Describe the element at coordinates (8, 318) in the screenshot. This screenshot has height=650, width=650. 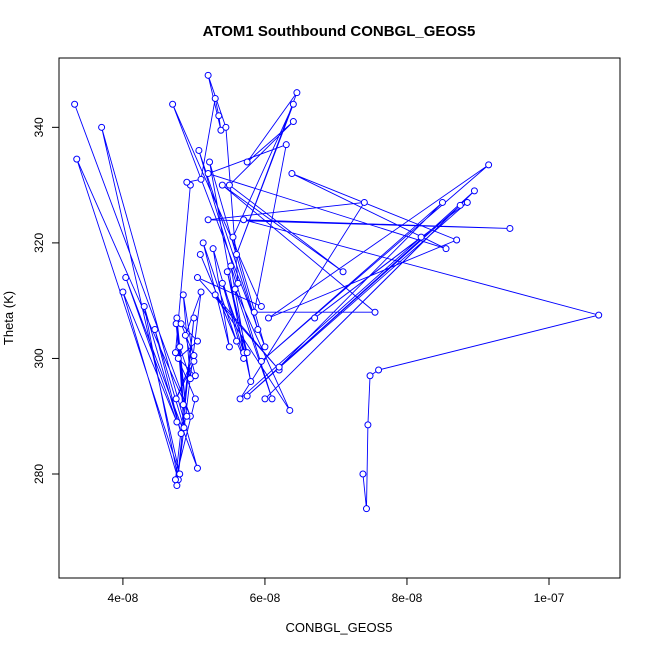
I see `y-axis-label: Theta (K)` at that location.